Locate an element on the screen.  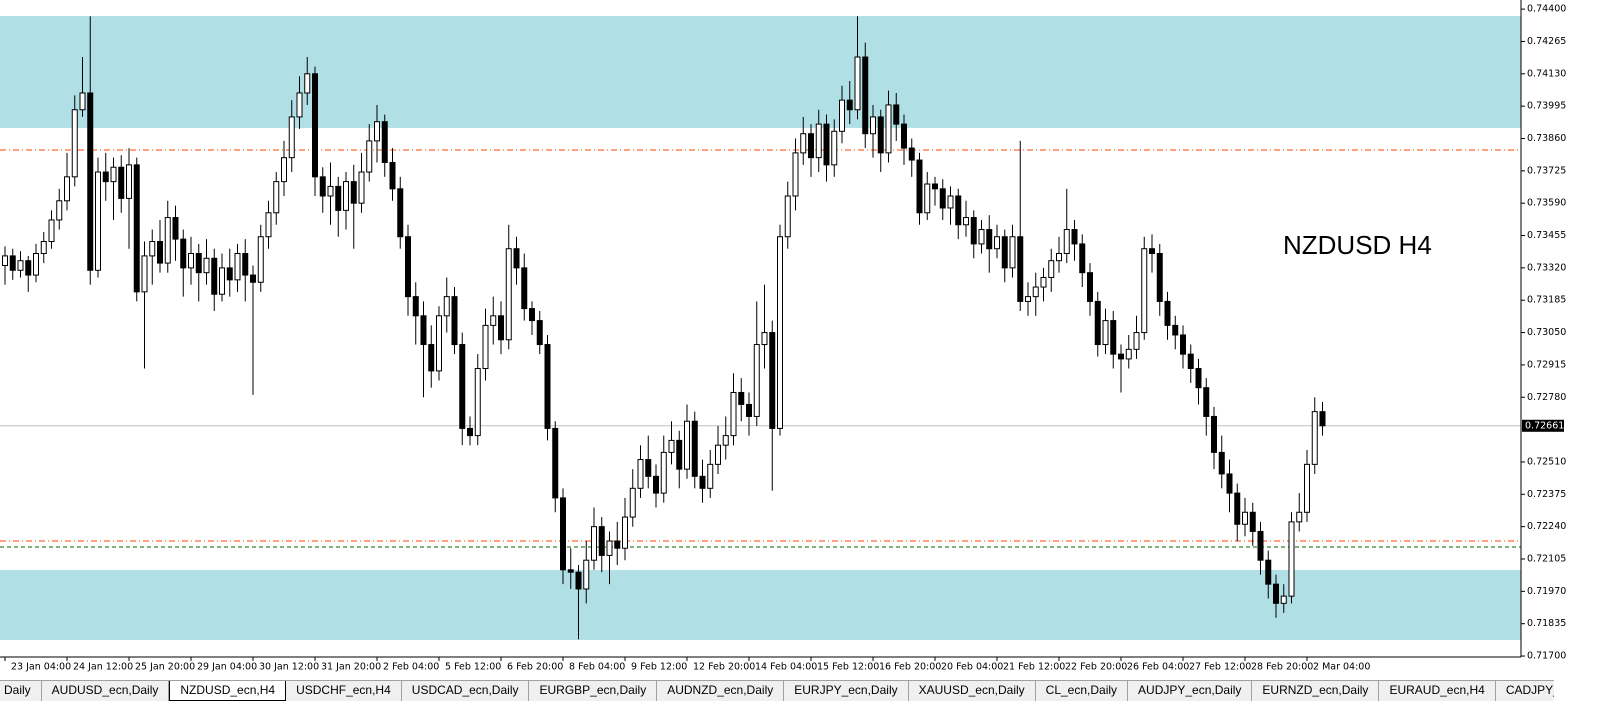
x-tick-label: 27 Feb 12:00 is located at coordinates (1220, 667).